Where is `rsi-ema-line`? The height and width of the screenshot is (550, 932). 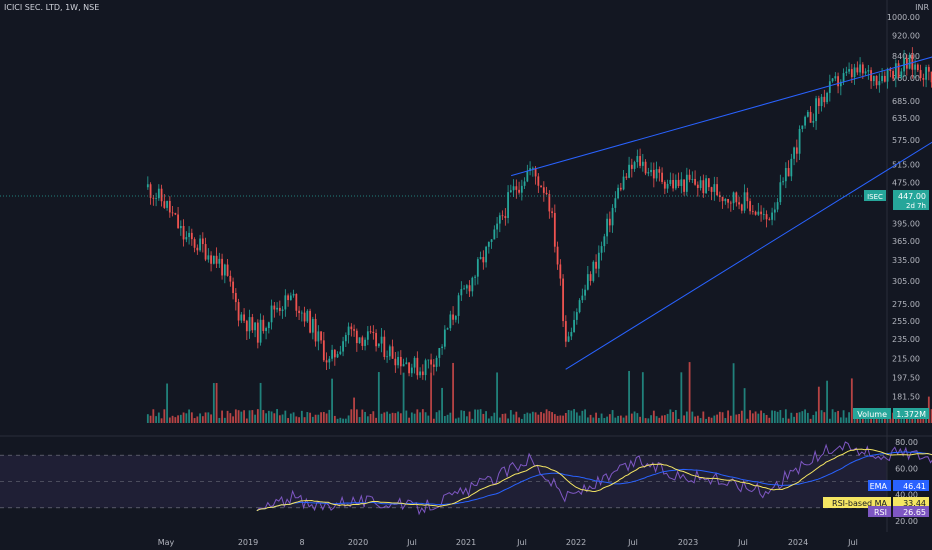 rsi-ema-line is located at coordinates (594, 481).